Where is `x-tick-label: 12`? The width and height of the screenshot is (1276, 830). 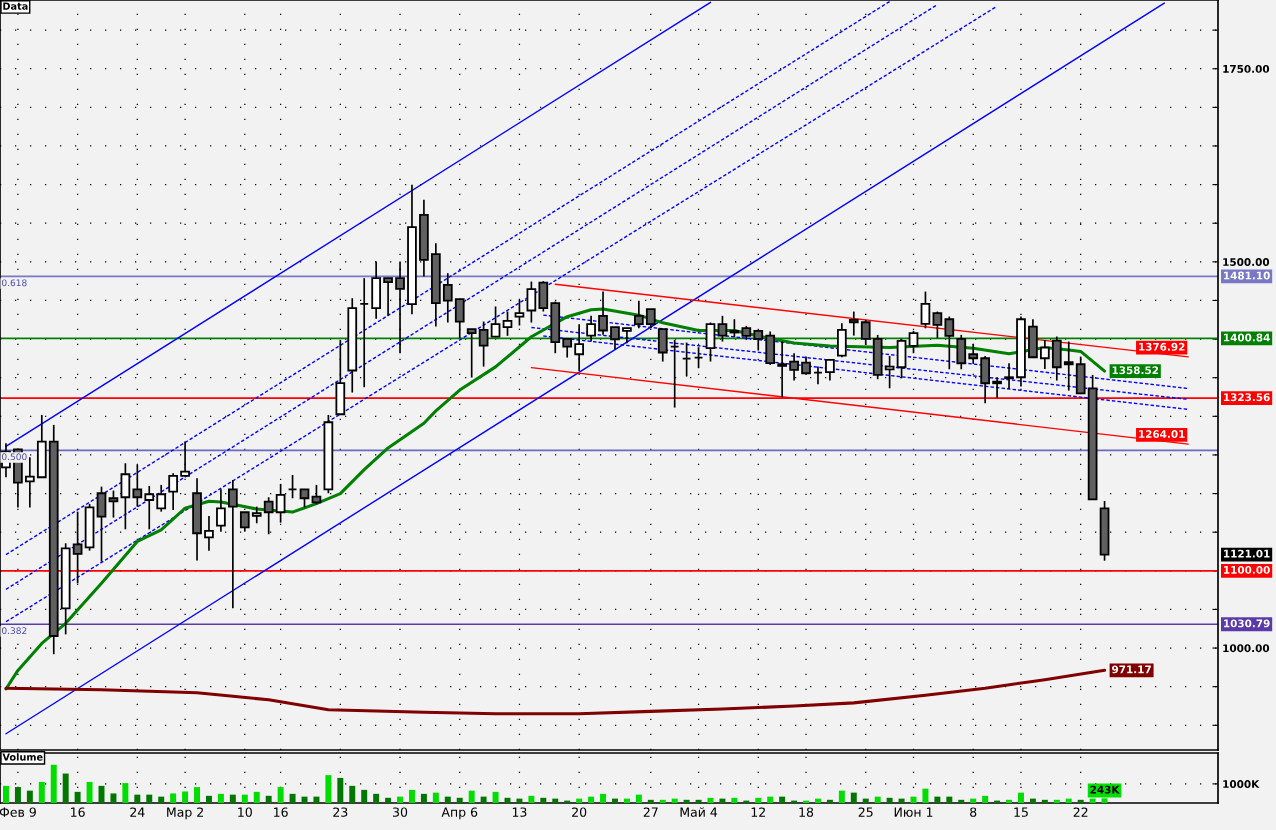
x-tick-label: 12 is located at coordinates (758, 812).